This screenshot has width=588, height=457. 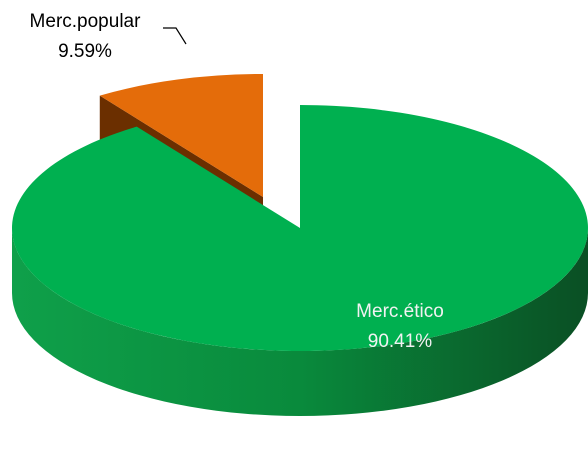 What do you see at coordinates (175, 36) in the screenshot?
I see `leader-line` at bounding box center [175, 36].